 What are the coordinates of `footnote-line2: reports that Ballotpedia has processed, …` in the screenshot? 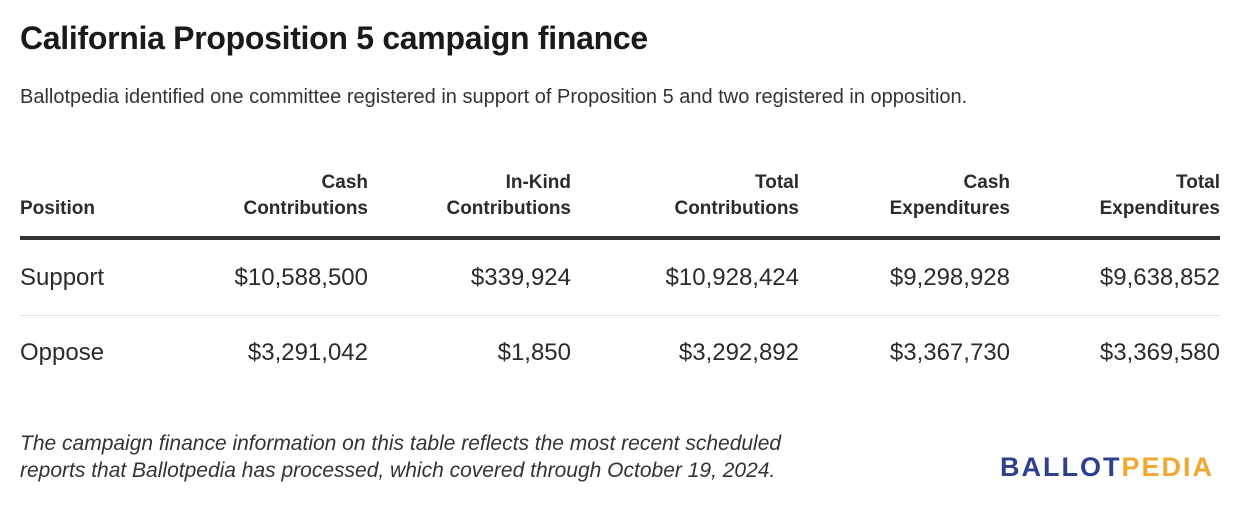 It's located at (398, 470).